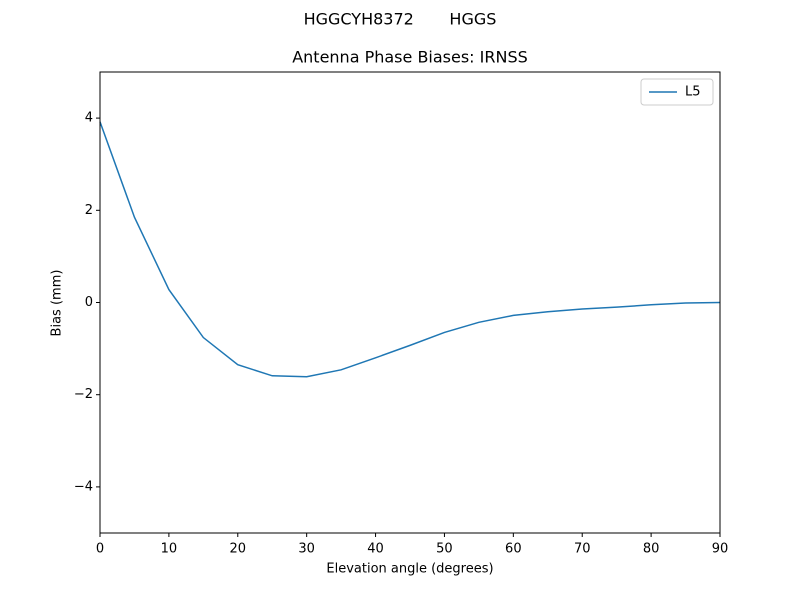 The width and height of the screenshot is (800, 600). Describe the element at coordinates (57, 303) in the screenshot. I see `y-axis-label: Bias (mm)` at that location.